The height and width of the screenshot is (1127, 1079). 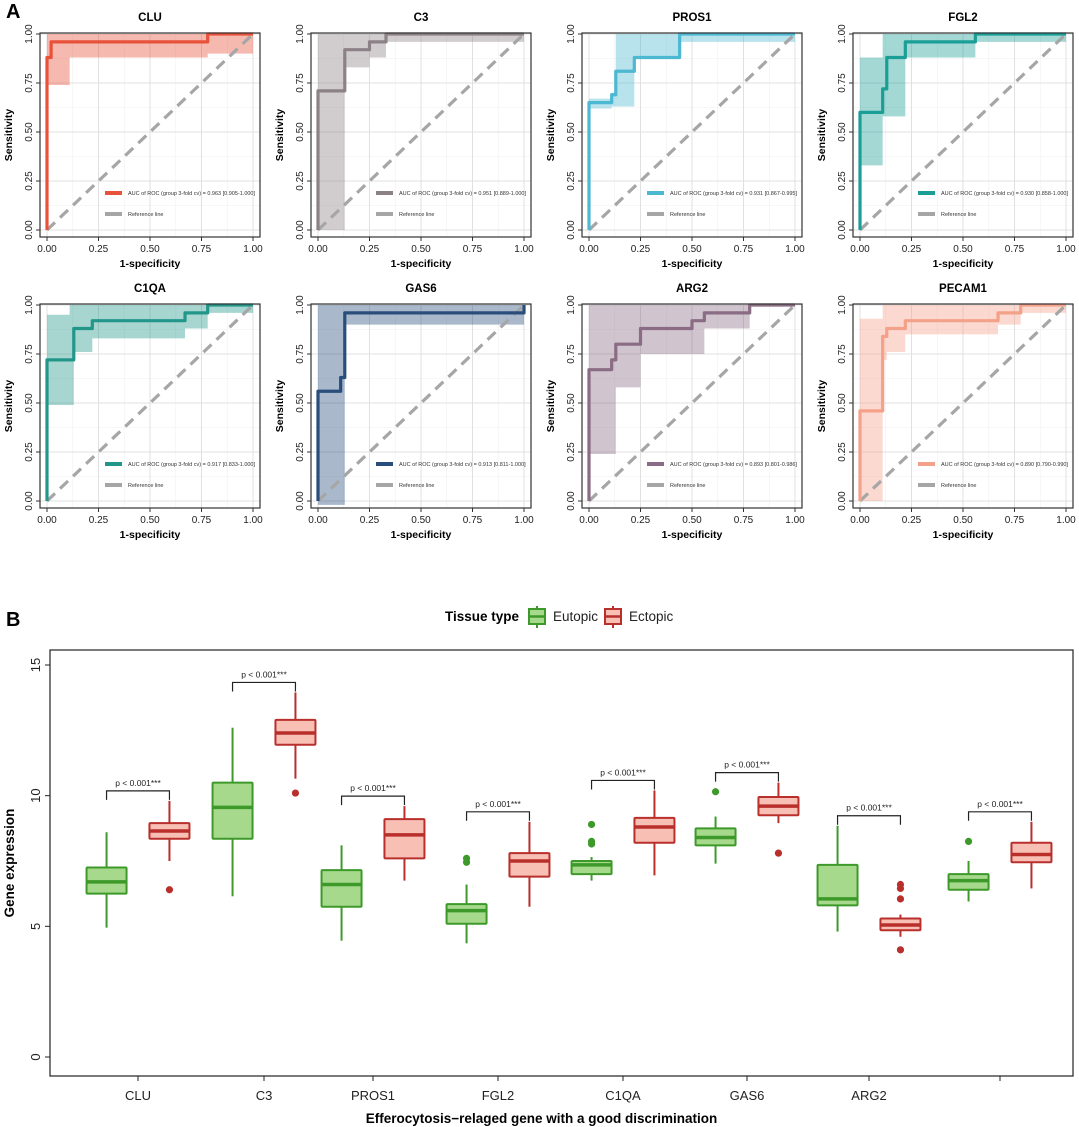 I want to click on y-axis-label: Gene expression, so click(x=9, y=863).